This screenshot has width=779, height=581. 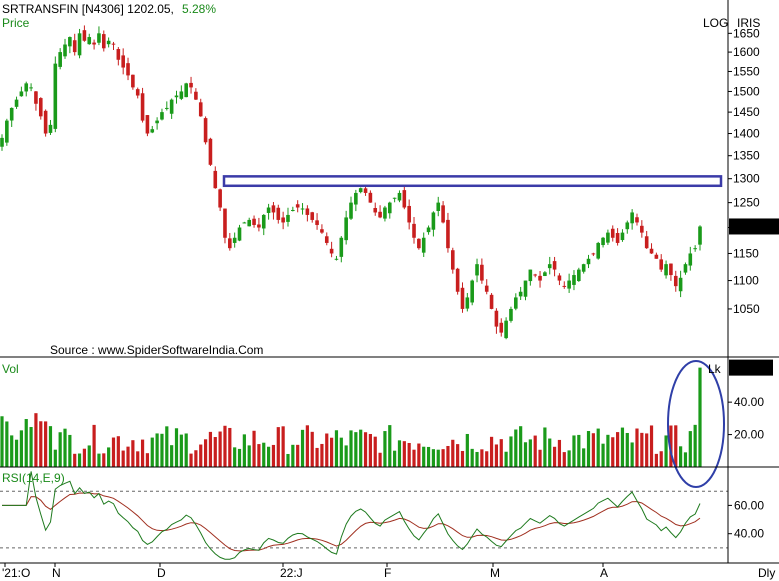 What do you see at coordinates (746, 71) in the screenshot?
I see `price-tick-label: 1550` at bounding box center [746, 71].